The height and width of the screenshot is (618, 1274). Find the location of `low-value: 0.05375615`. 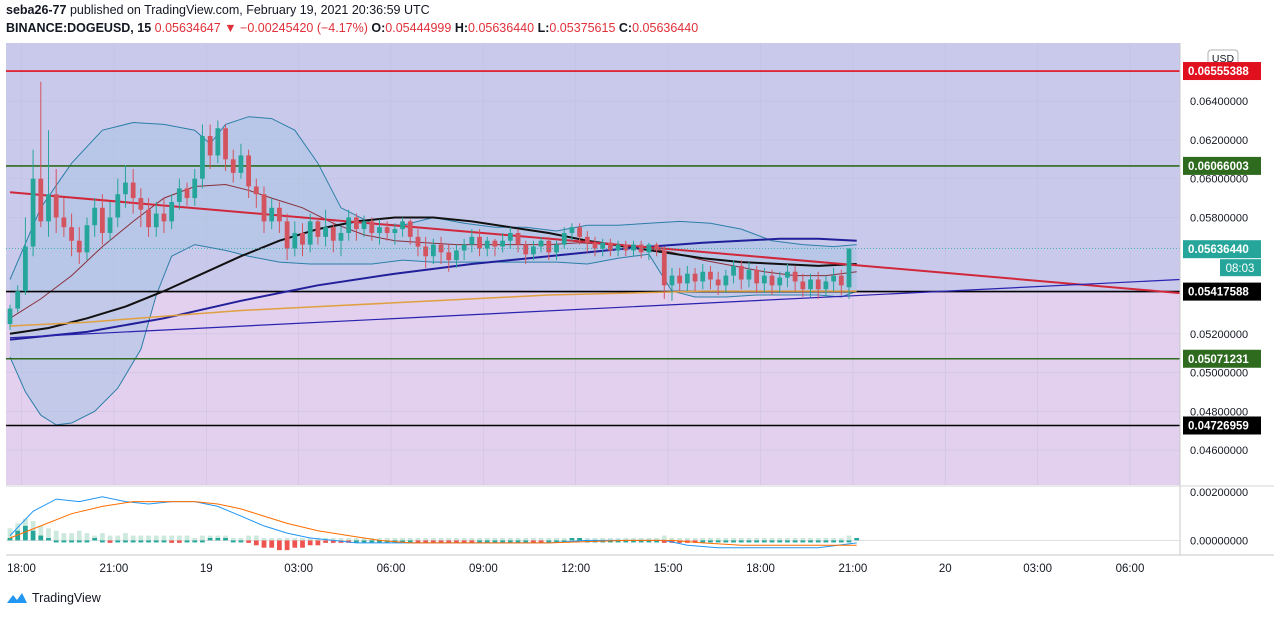

low-value: 0.05375615 is located at coordinates (582, 28).